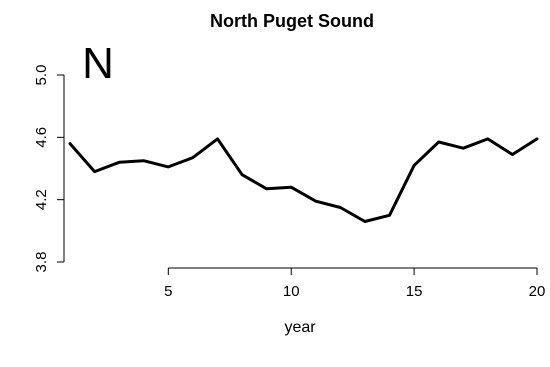  Describe the element at coordinates (41, 199) in the screenshot. I see `y-tick-label: 4.2` at that location.